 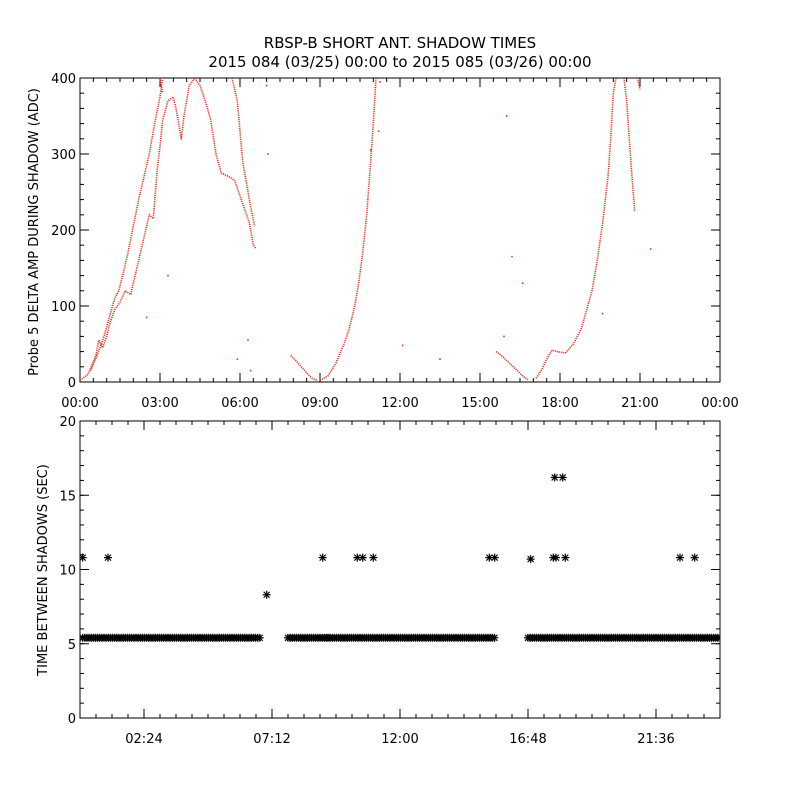 I want to click on x-tick-label: 21:36, so click(x=655, y=739).